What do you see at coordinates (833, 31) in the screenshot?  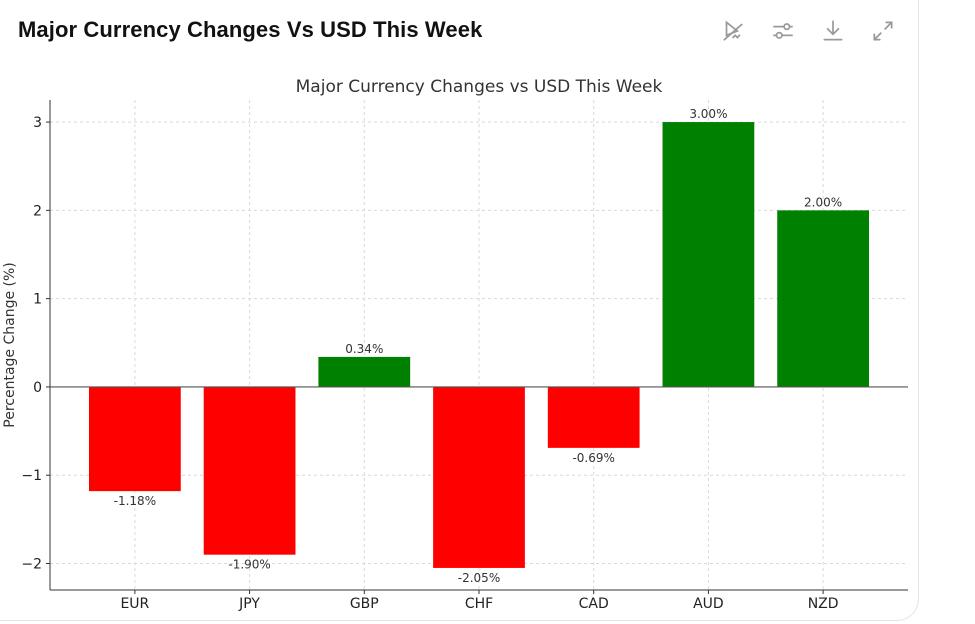 I see `download-icon` at bounding box center [833, 31].